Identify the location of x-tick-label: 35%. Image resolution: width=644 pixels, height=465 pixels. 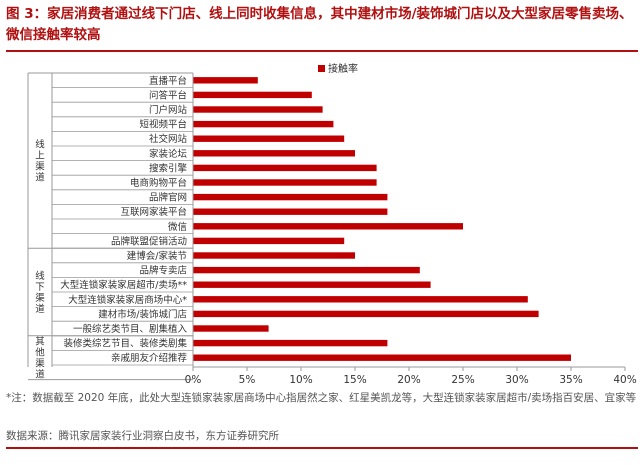
(570, 380).